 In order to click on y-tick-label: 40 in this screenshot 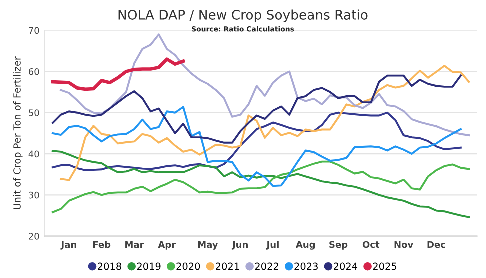, I will do `click(34, 154)`.